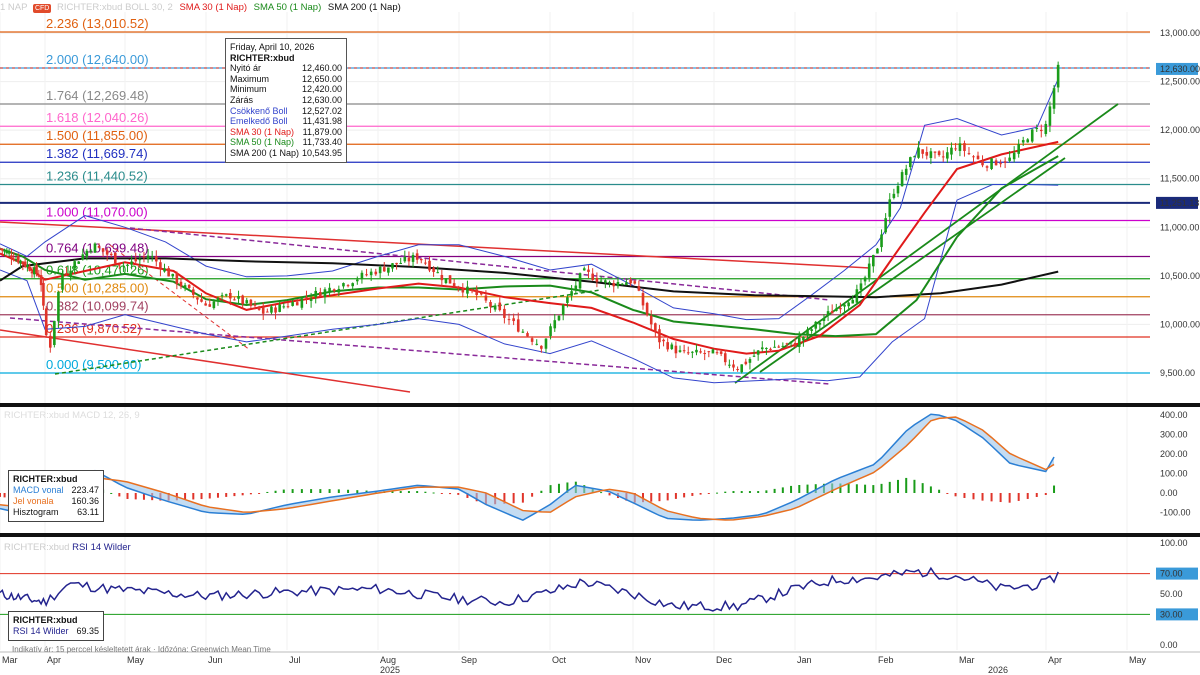 The height and width of the screenshot is (675, 1200). I want to click on price-tick-label: 10,500.00, so click(1180, 276).